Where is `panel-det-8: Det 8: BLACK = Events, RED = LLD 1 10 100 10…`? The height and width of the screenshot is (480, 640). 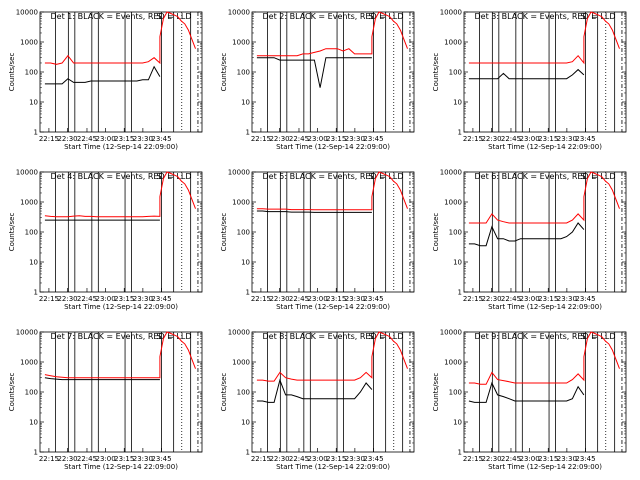
panel-det-8: Det 8: BLACK = Events, RED = LLD 1 10 100 10… is located at coordinates (317, 400).